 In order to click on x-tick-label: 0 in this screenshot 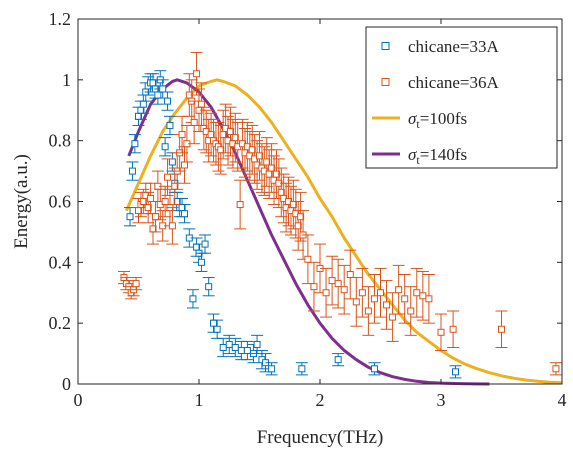, I will do `click(78, 400)`.